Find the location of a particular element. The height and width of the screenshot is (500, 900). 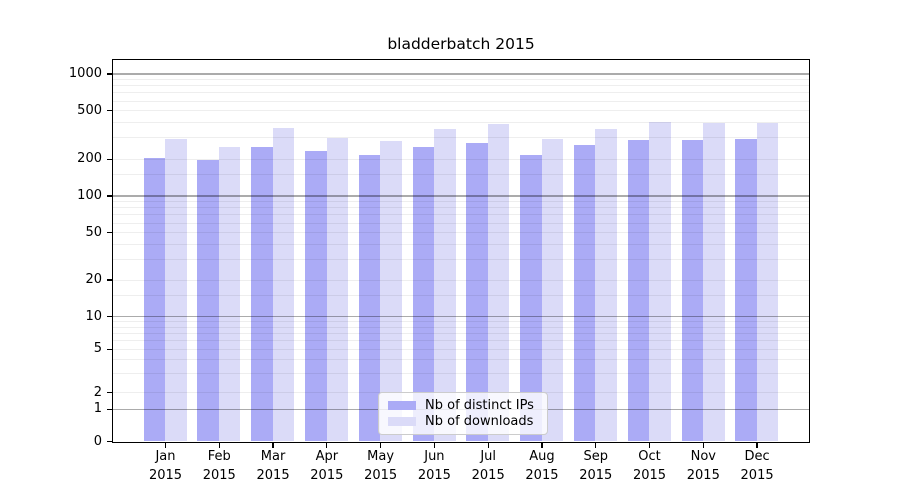

y-tick-label: 5 is located at coordinates (97, 349).